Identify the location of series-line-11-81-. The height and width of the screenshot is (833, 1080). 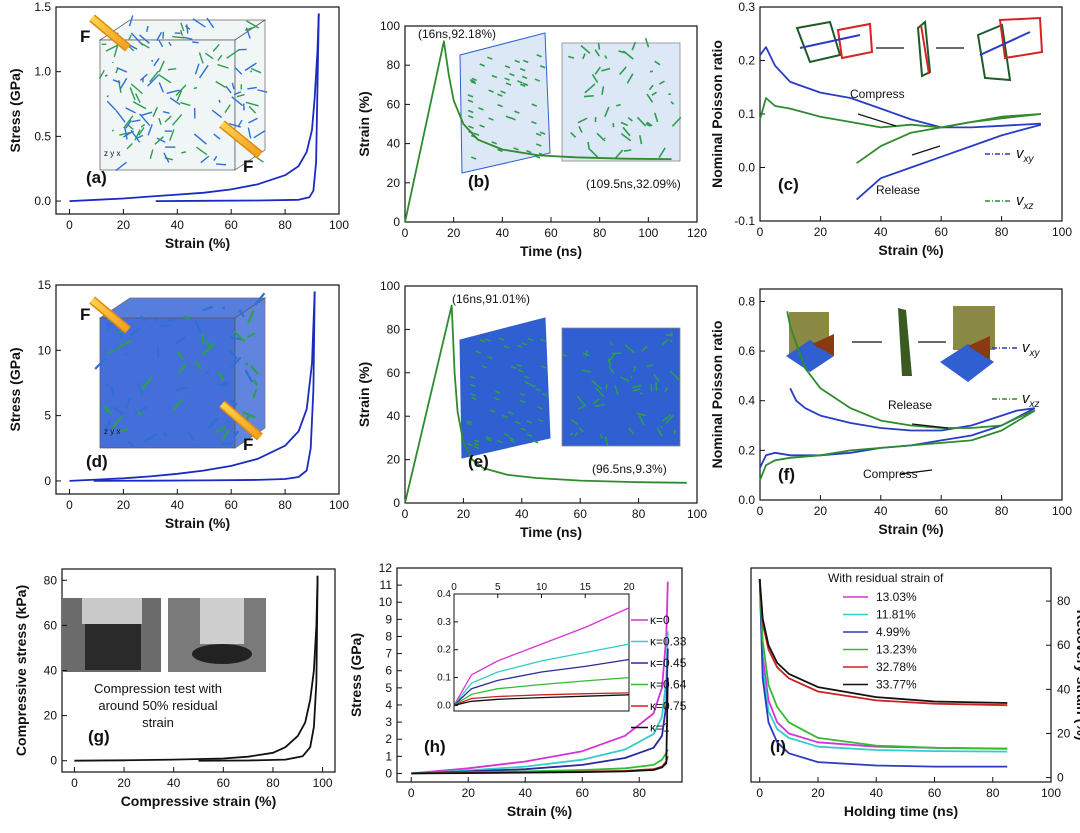
(883, 665).